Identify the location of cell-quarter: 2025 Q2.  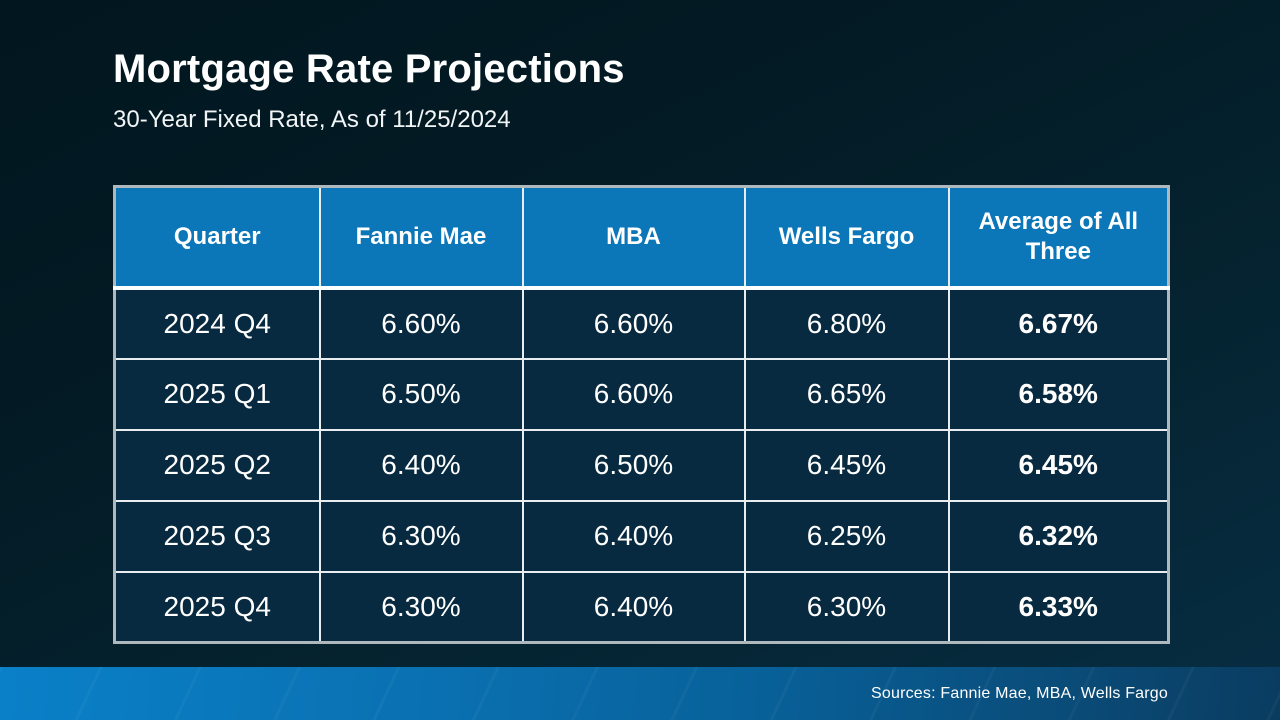
(217, 465).